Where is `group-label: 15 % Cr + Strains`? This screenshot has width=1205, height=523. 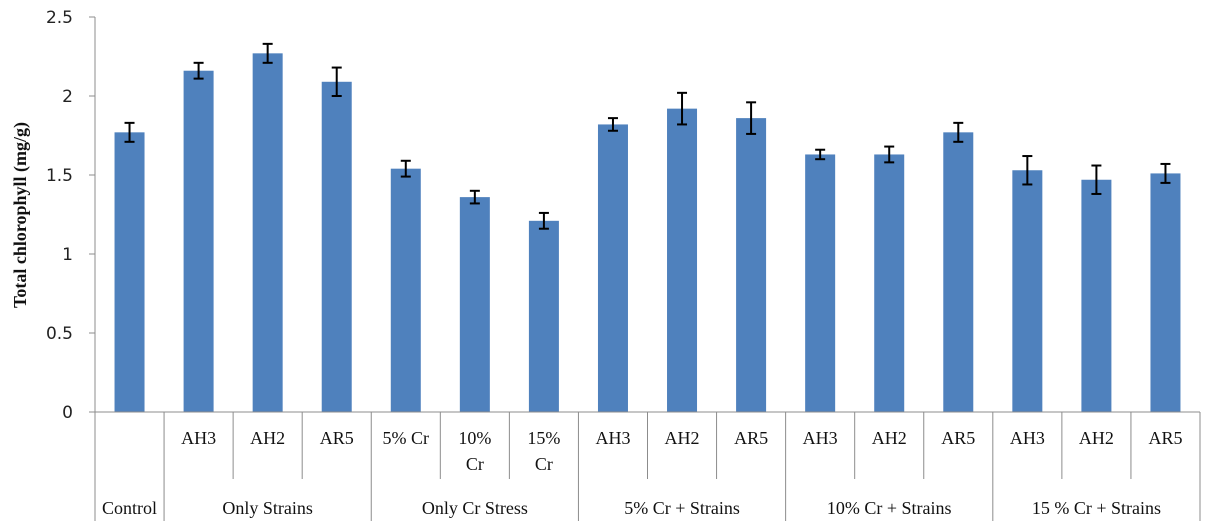 group-label: 15 % Cr + Strains is located at coordinates (1096, 508).